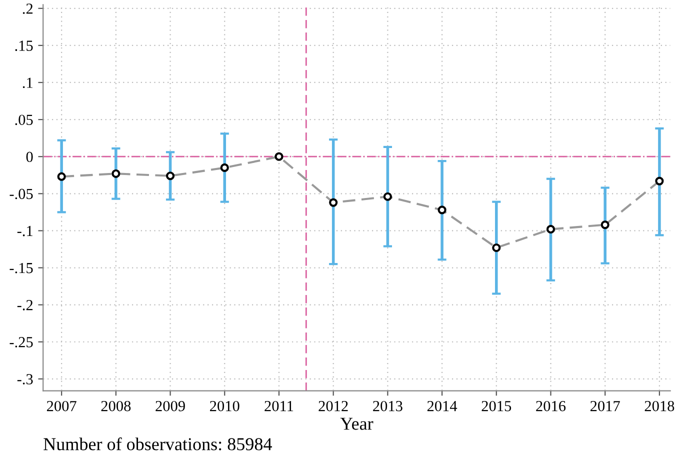  I want to click on x-tick-label: 2007, so click(61, 406).